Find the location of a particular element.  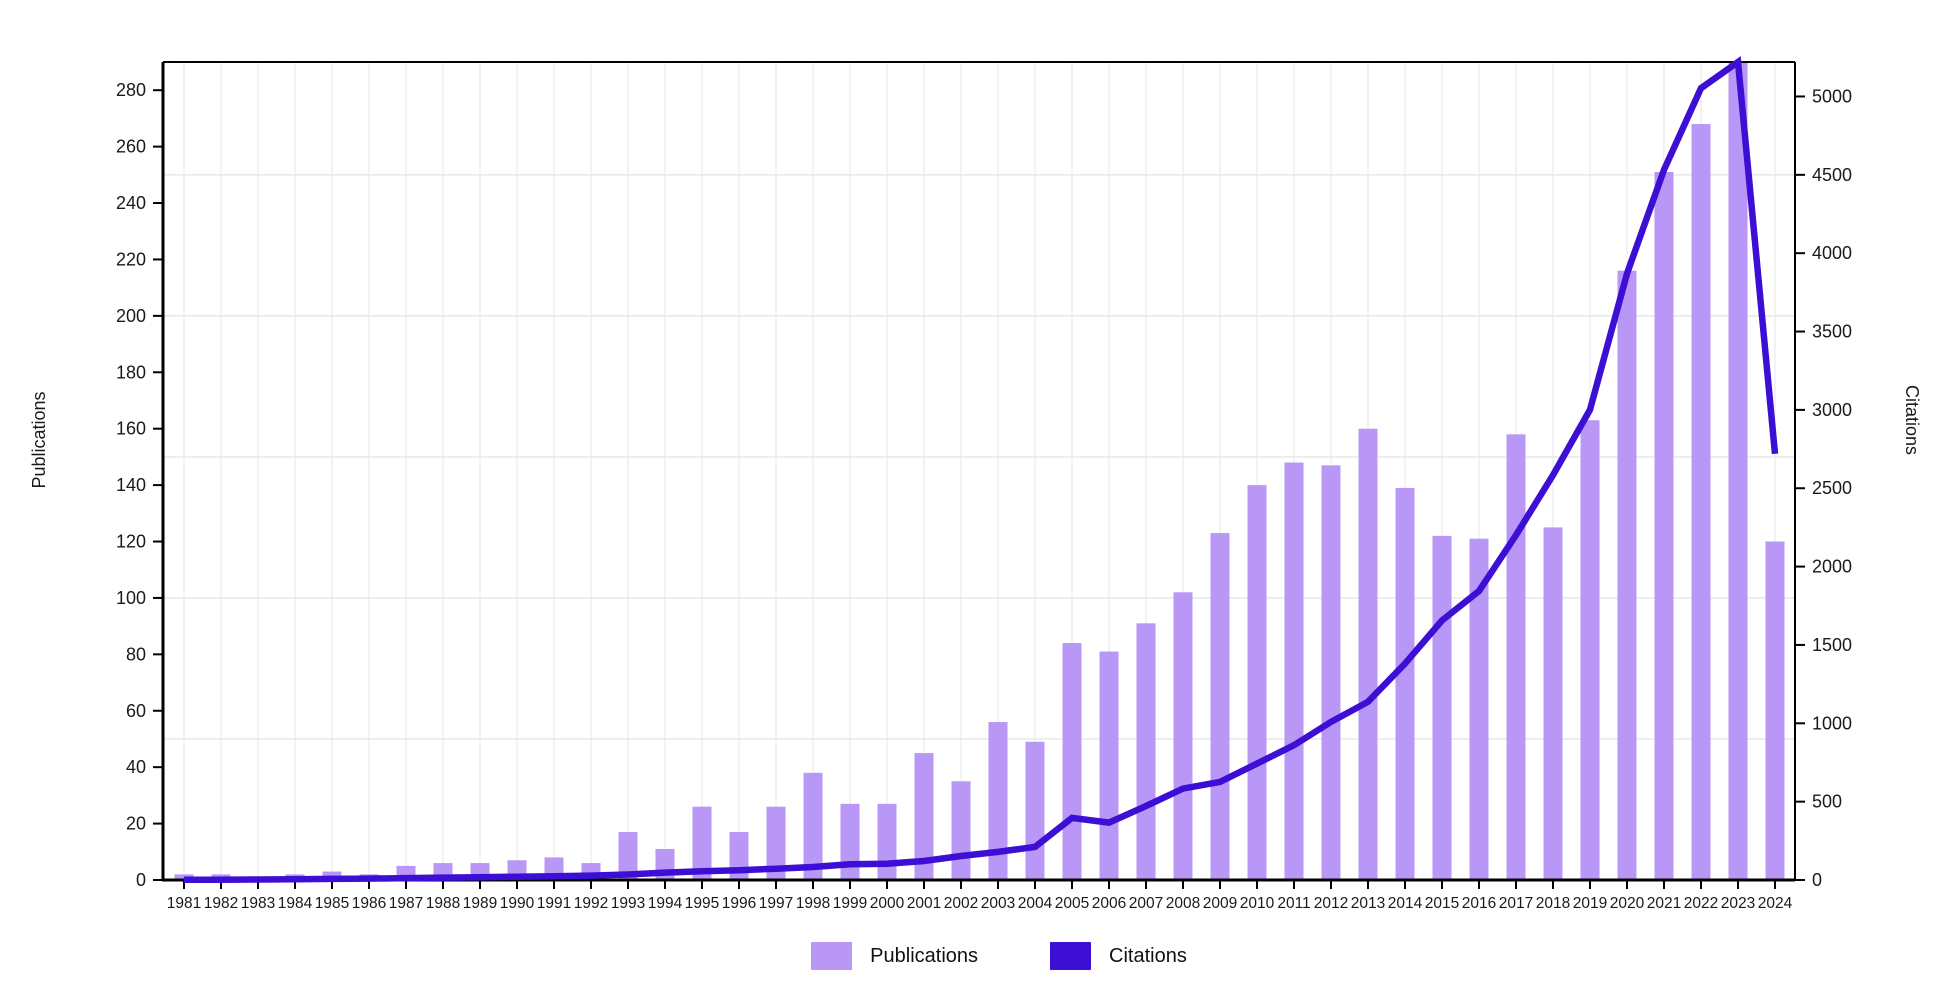

x-axis-year-label: 1986 is located at coordinates (369, 903).